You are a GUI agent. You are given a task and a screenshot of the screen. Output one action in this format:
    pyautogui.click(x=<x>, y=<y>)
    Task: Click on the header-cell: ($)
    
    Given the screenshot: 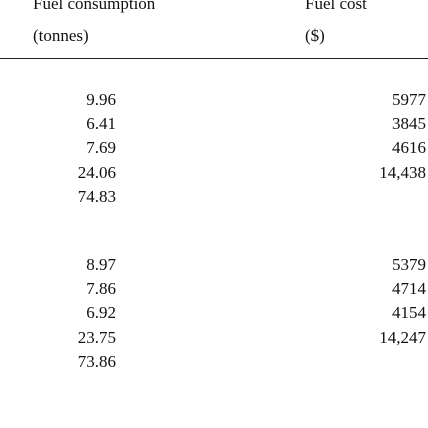 What is the action you would take?
    pyautogui.click(x=315, y=35)
    